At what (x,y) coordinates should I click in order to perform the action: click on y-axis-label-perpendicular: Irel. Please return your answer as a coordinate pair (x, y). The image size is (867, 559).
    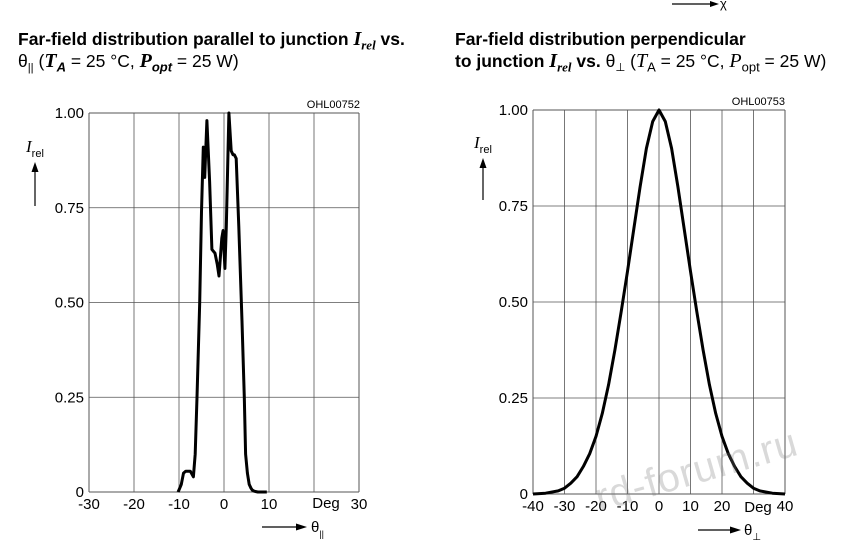
    Looking at the image, I should click on (482, 144).